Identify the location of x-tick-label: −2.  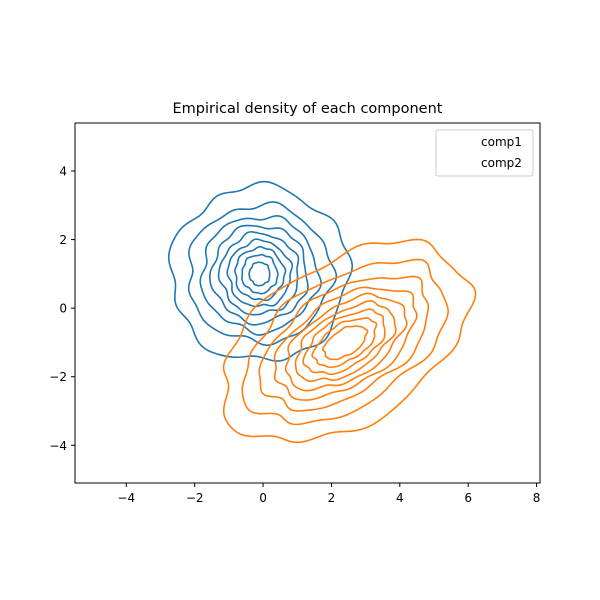
(195, 498).